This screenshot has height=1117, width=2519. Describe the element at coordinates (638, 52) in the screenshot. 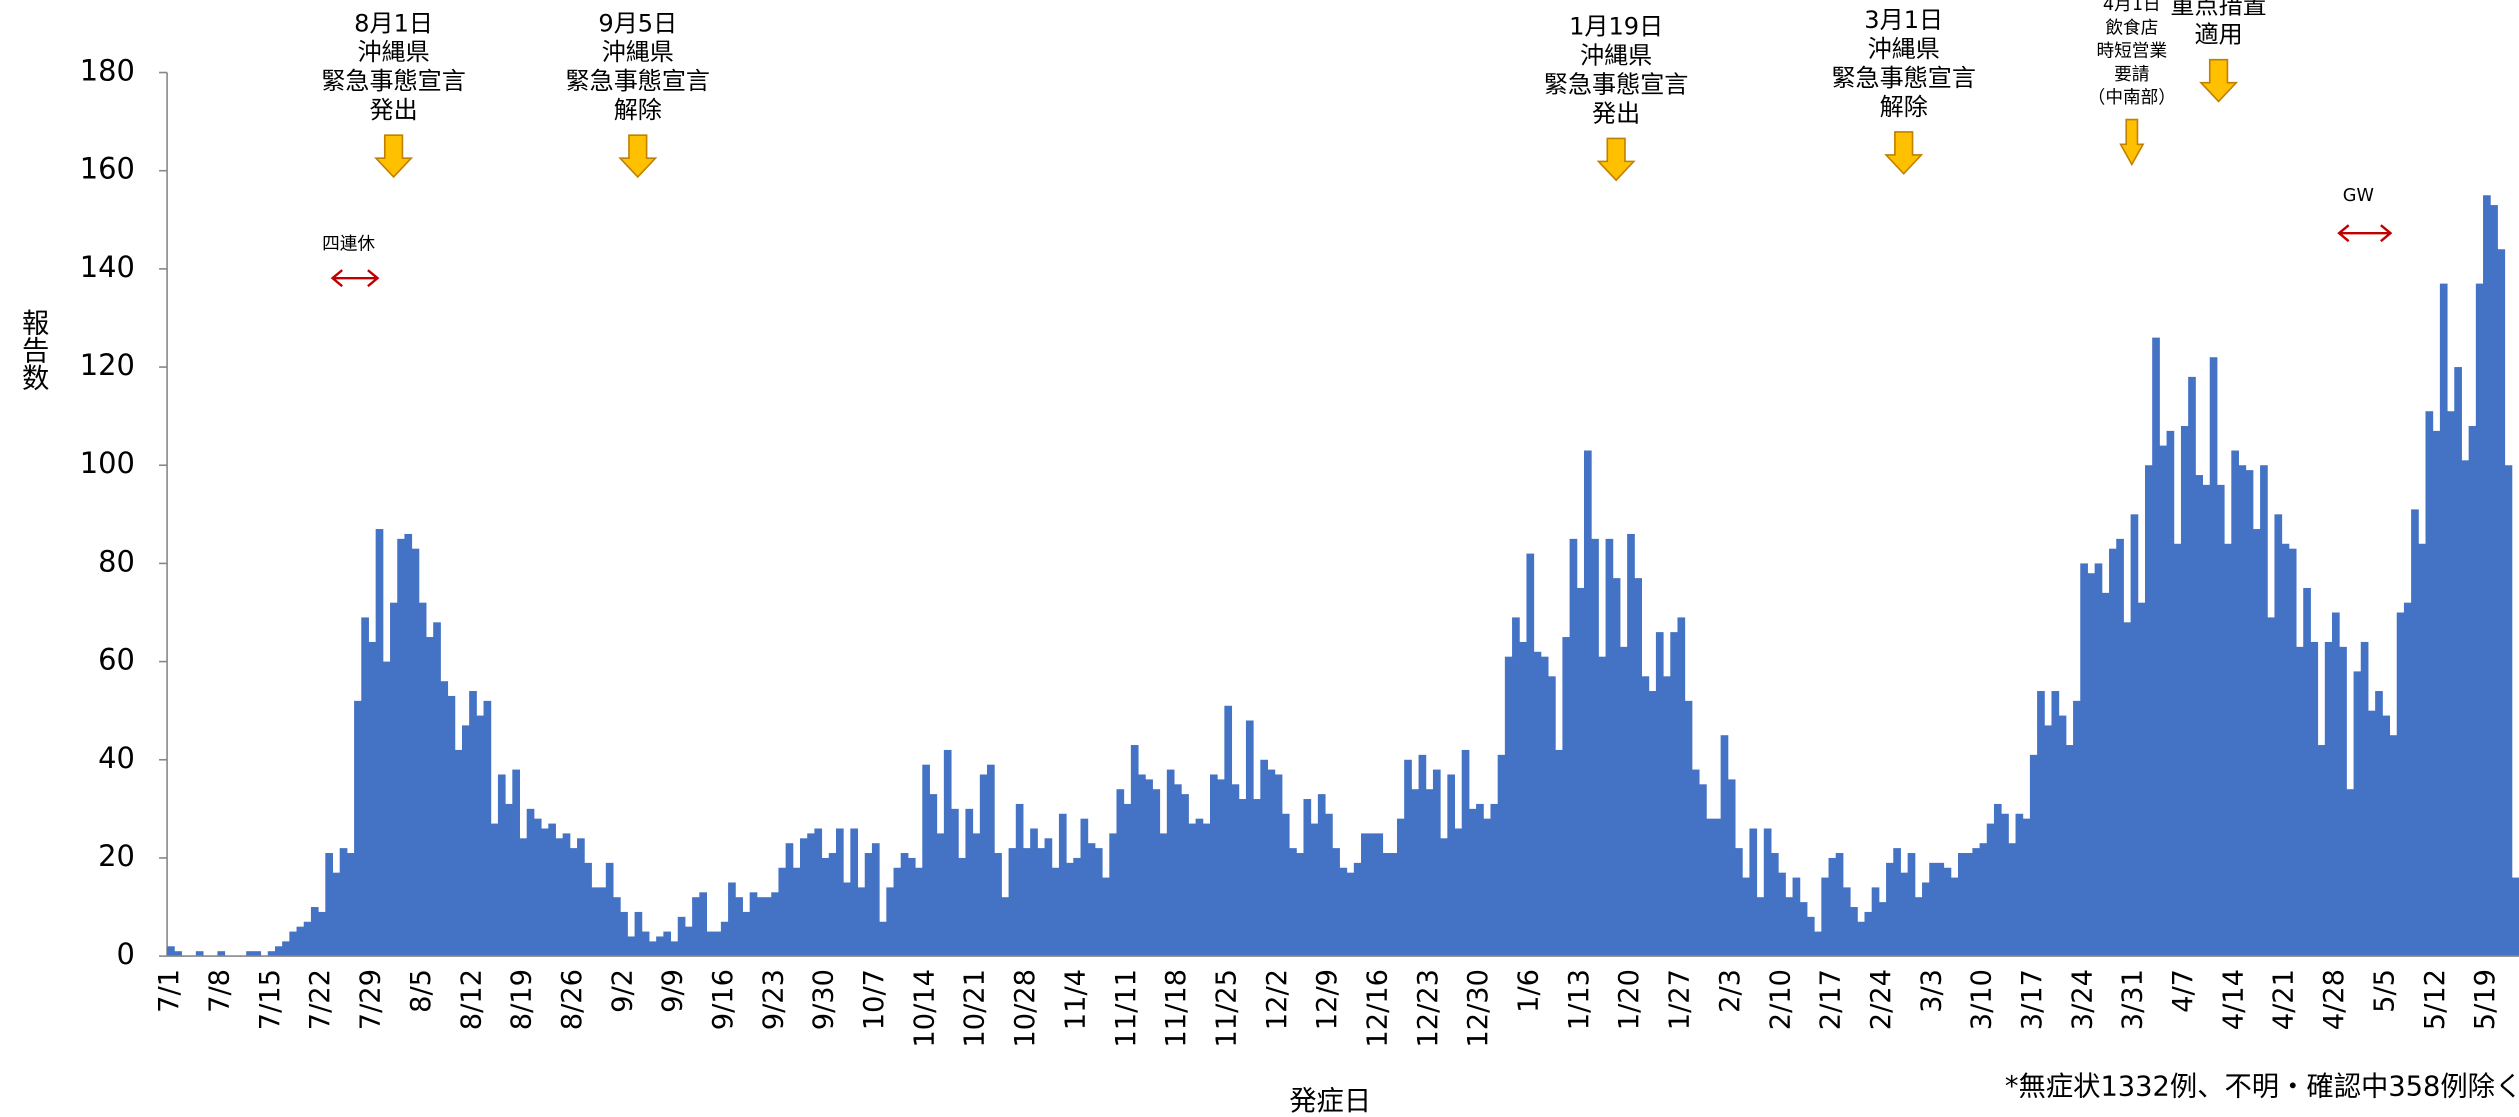

I see `annotation-text: 沖縄県` at that location.